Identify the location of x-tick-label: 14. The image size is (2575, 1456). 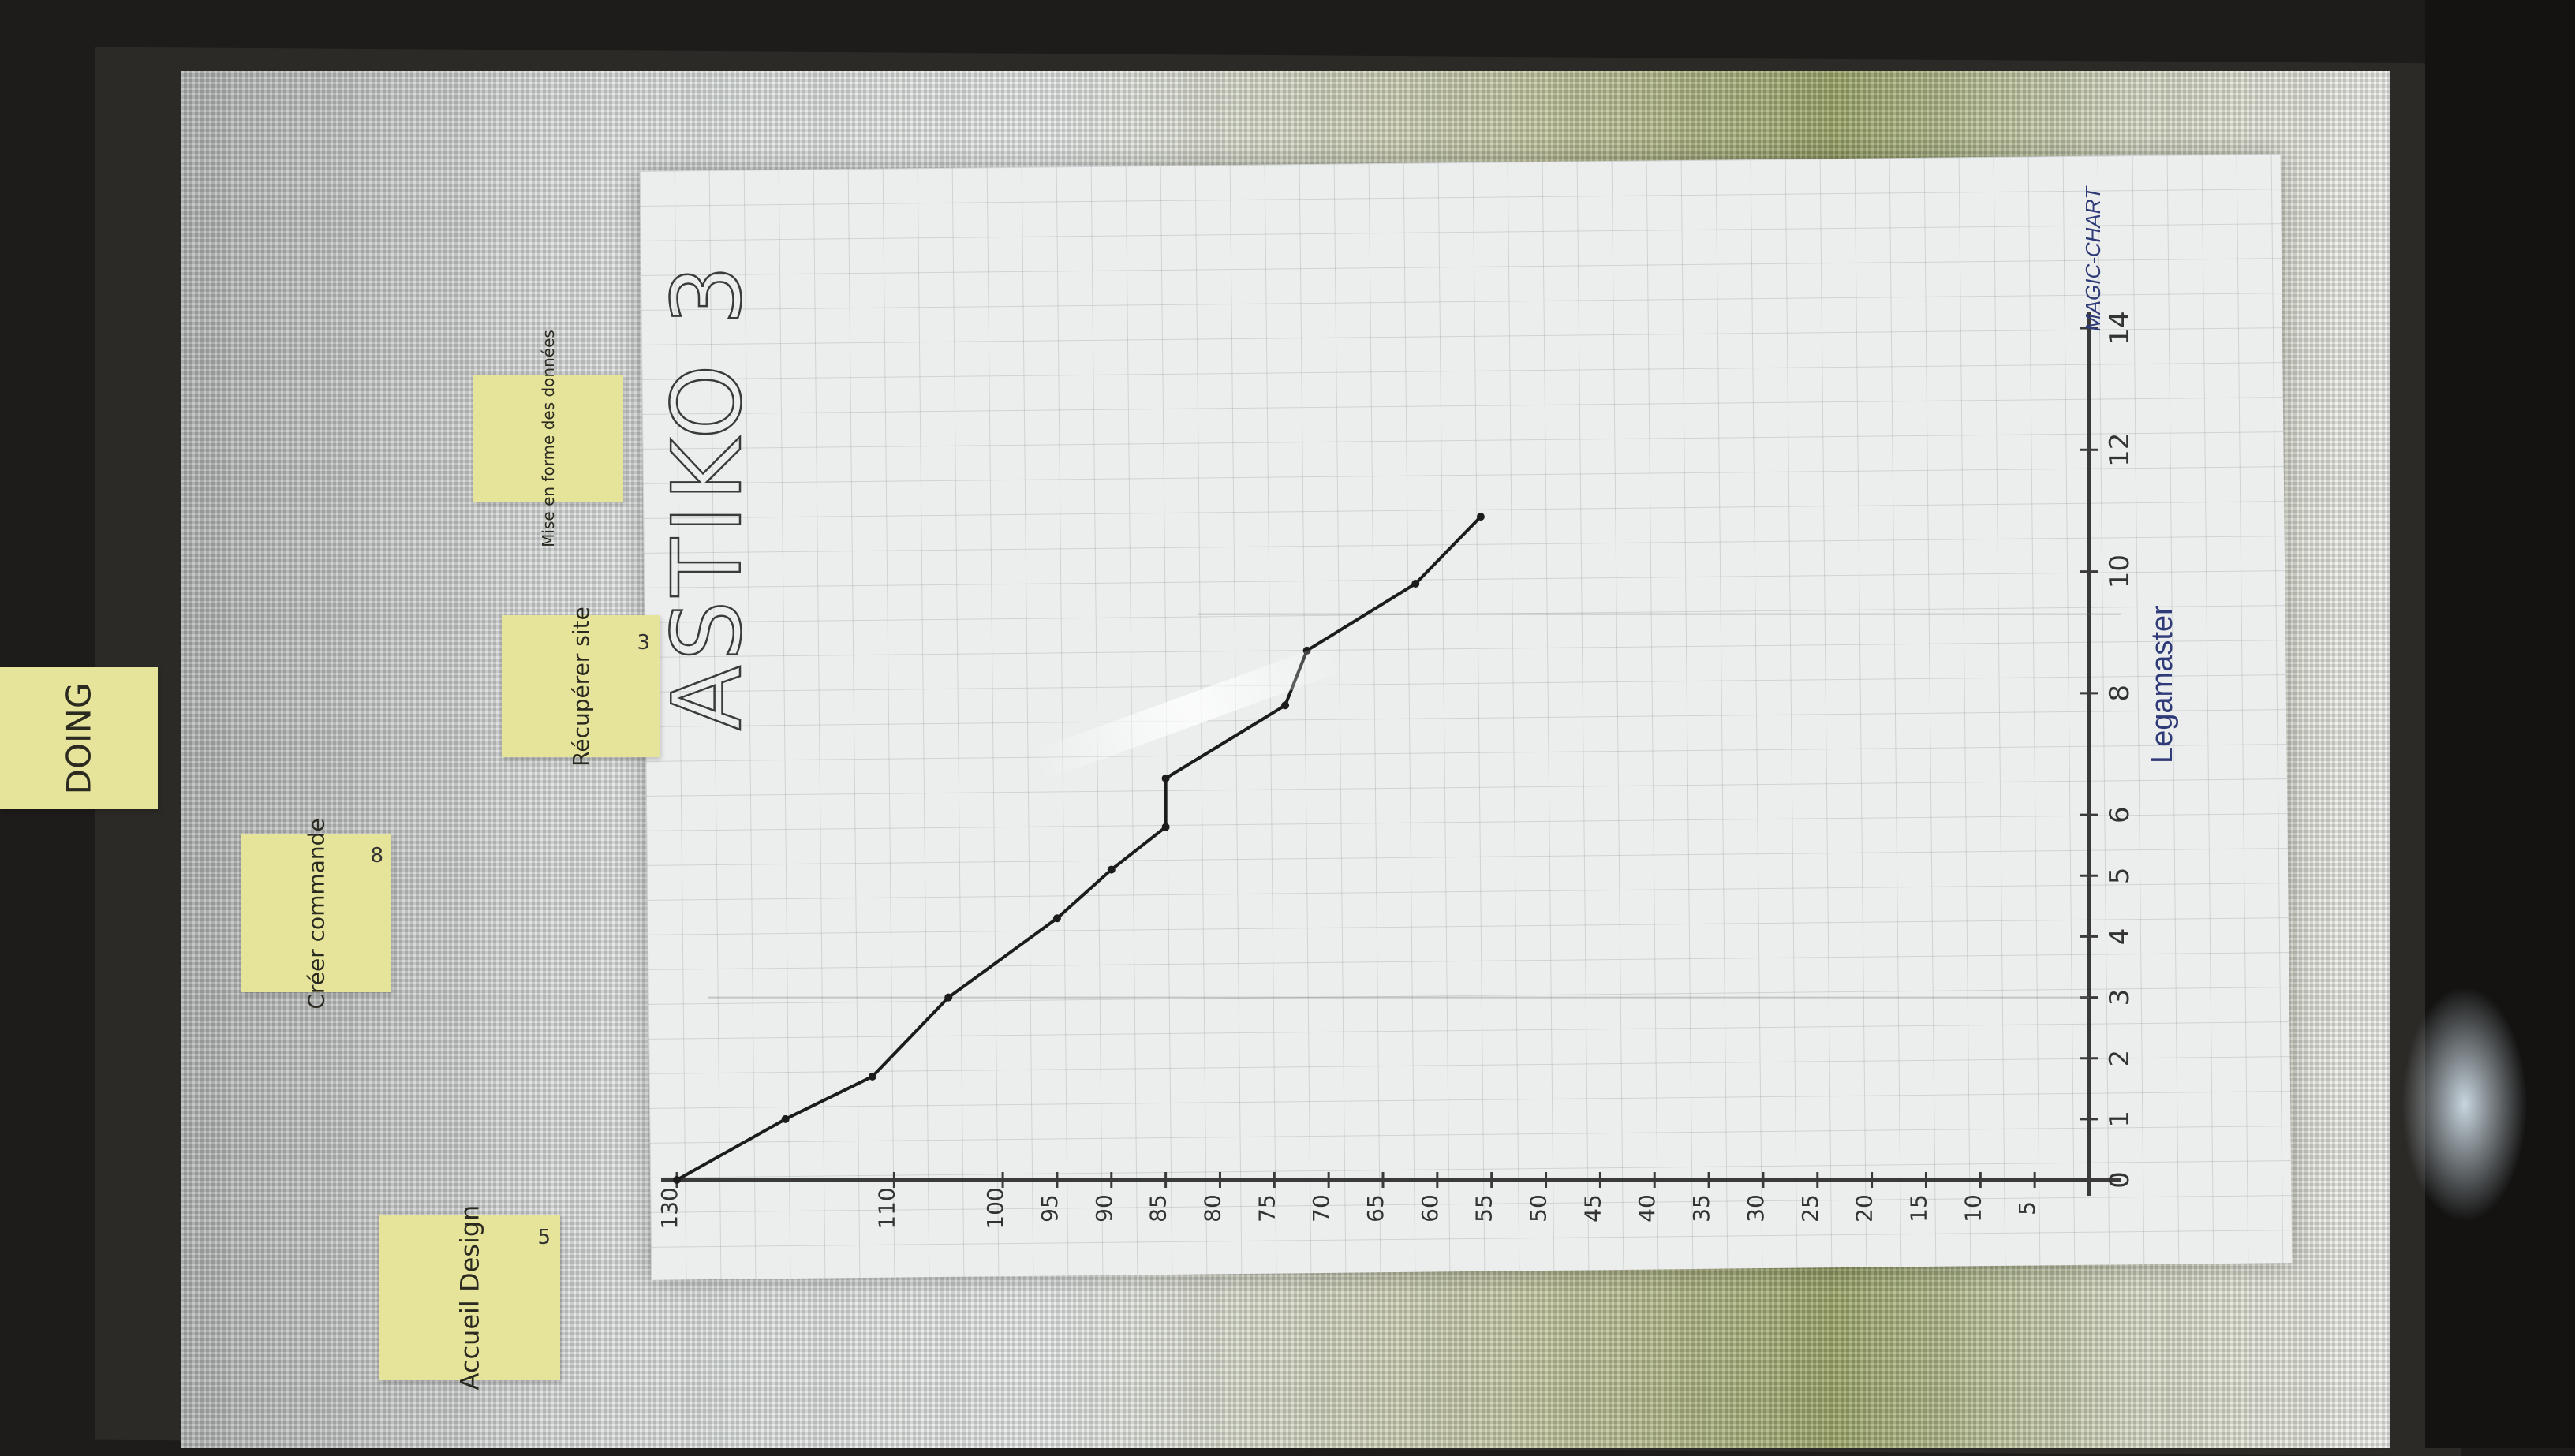
(2120, 328).